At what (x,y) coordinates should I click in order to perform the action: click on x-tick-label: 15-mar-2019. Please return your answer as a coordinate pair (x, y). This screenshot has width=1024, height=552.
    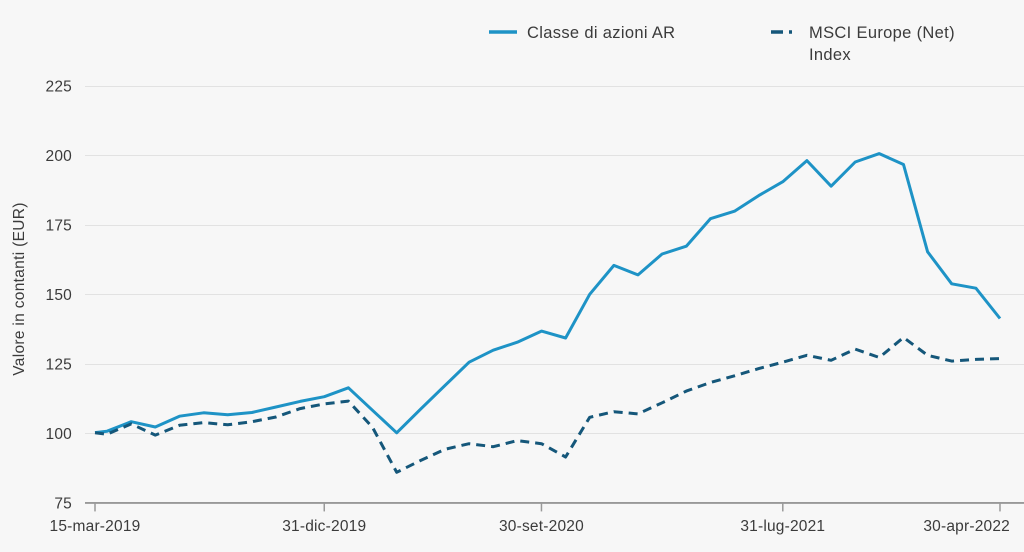
    Looking at the image, I should click on (95, 526).